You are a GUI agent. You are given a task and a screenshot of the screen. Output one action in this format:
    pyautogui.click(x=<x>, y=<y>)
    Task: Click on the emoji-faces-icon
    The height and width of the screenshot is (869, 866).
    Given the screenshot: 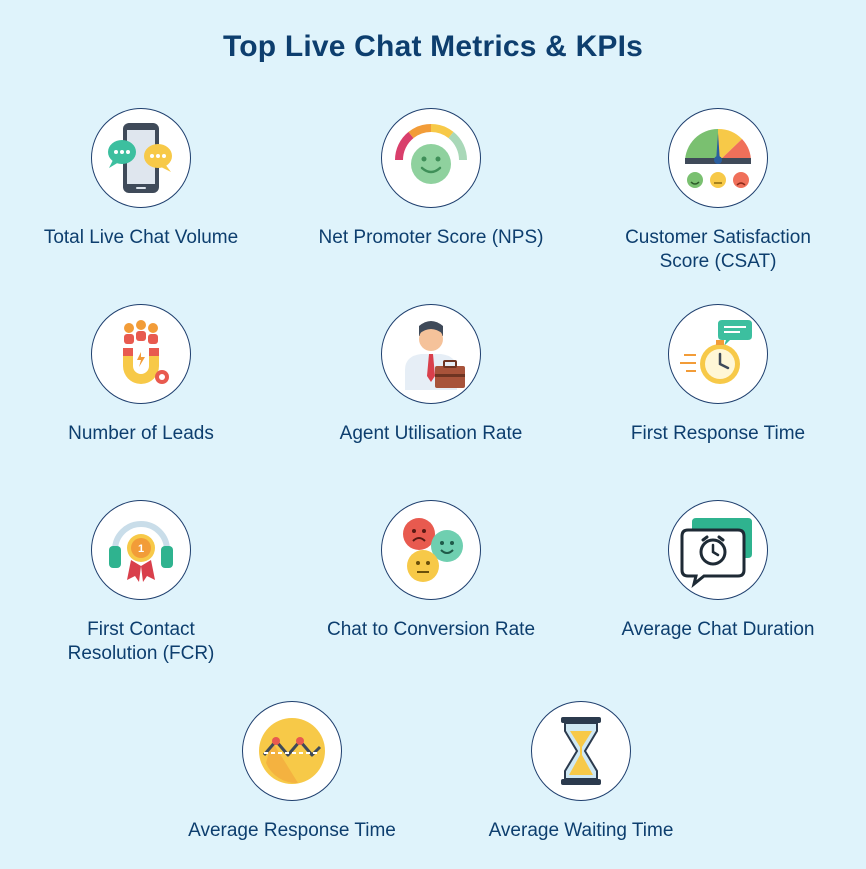 What is the action you would take?
    pyautogui.click(x=433, y=550)
    